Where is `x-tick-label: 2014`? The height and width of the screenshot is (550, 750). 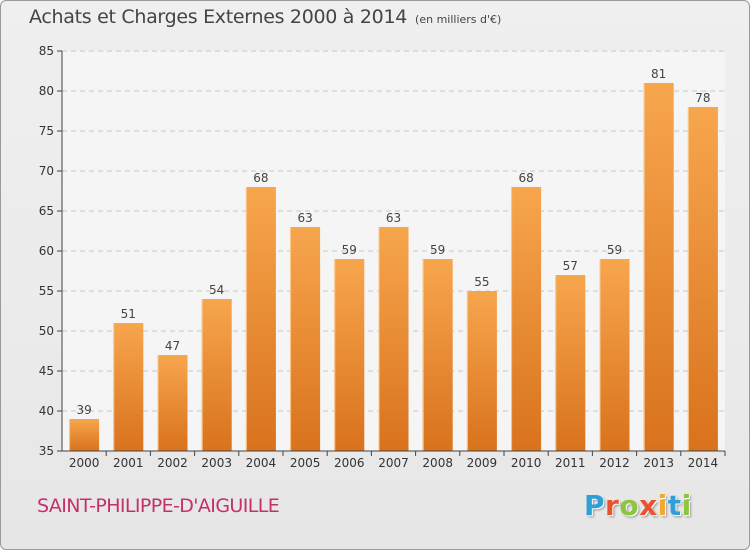 x-tick-label: 2014 is located at coordinates (703, 463).